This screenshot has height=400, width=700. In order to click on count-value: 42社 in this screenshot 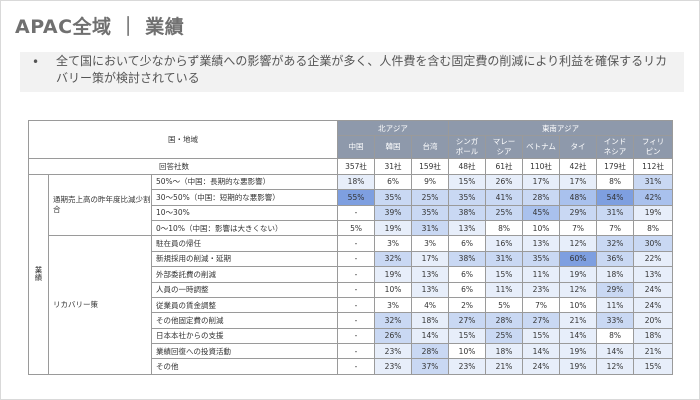, I will do `click(578, 166)`.